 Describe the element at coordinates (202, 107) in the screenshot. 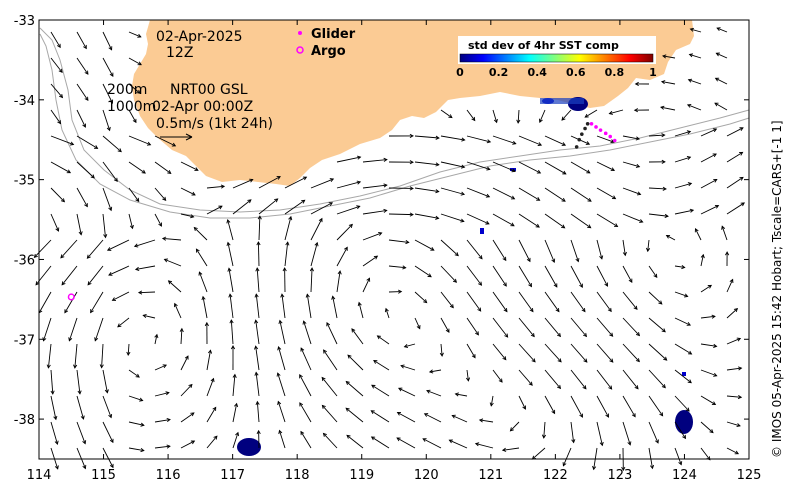

I see `product-time-label: 02-Apr 00:00Z` at that location.